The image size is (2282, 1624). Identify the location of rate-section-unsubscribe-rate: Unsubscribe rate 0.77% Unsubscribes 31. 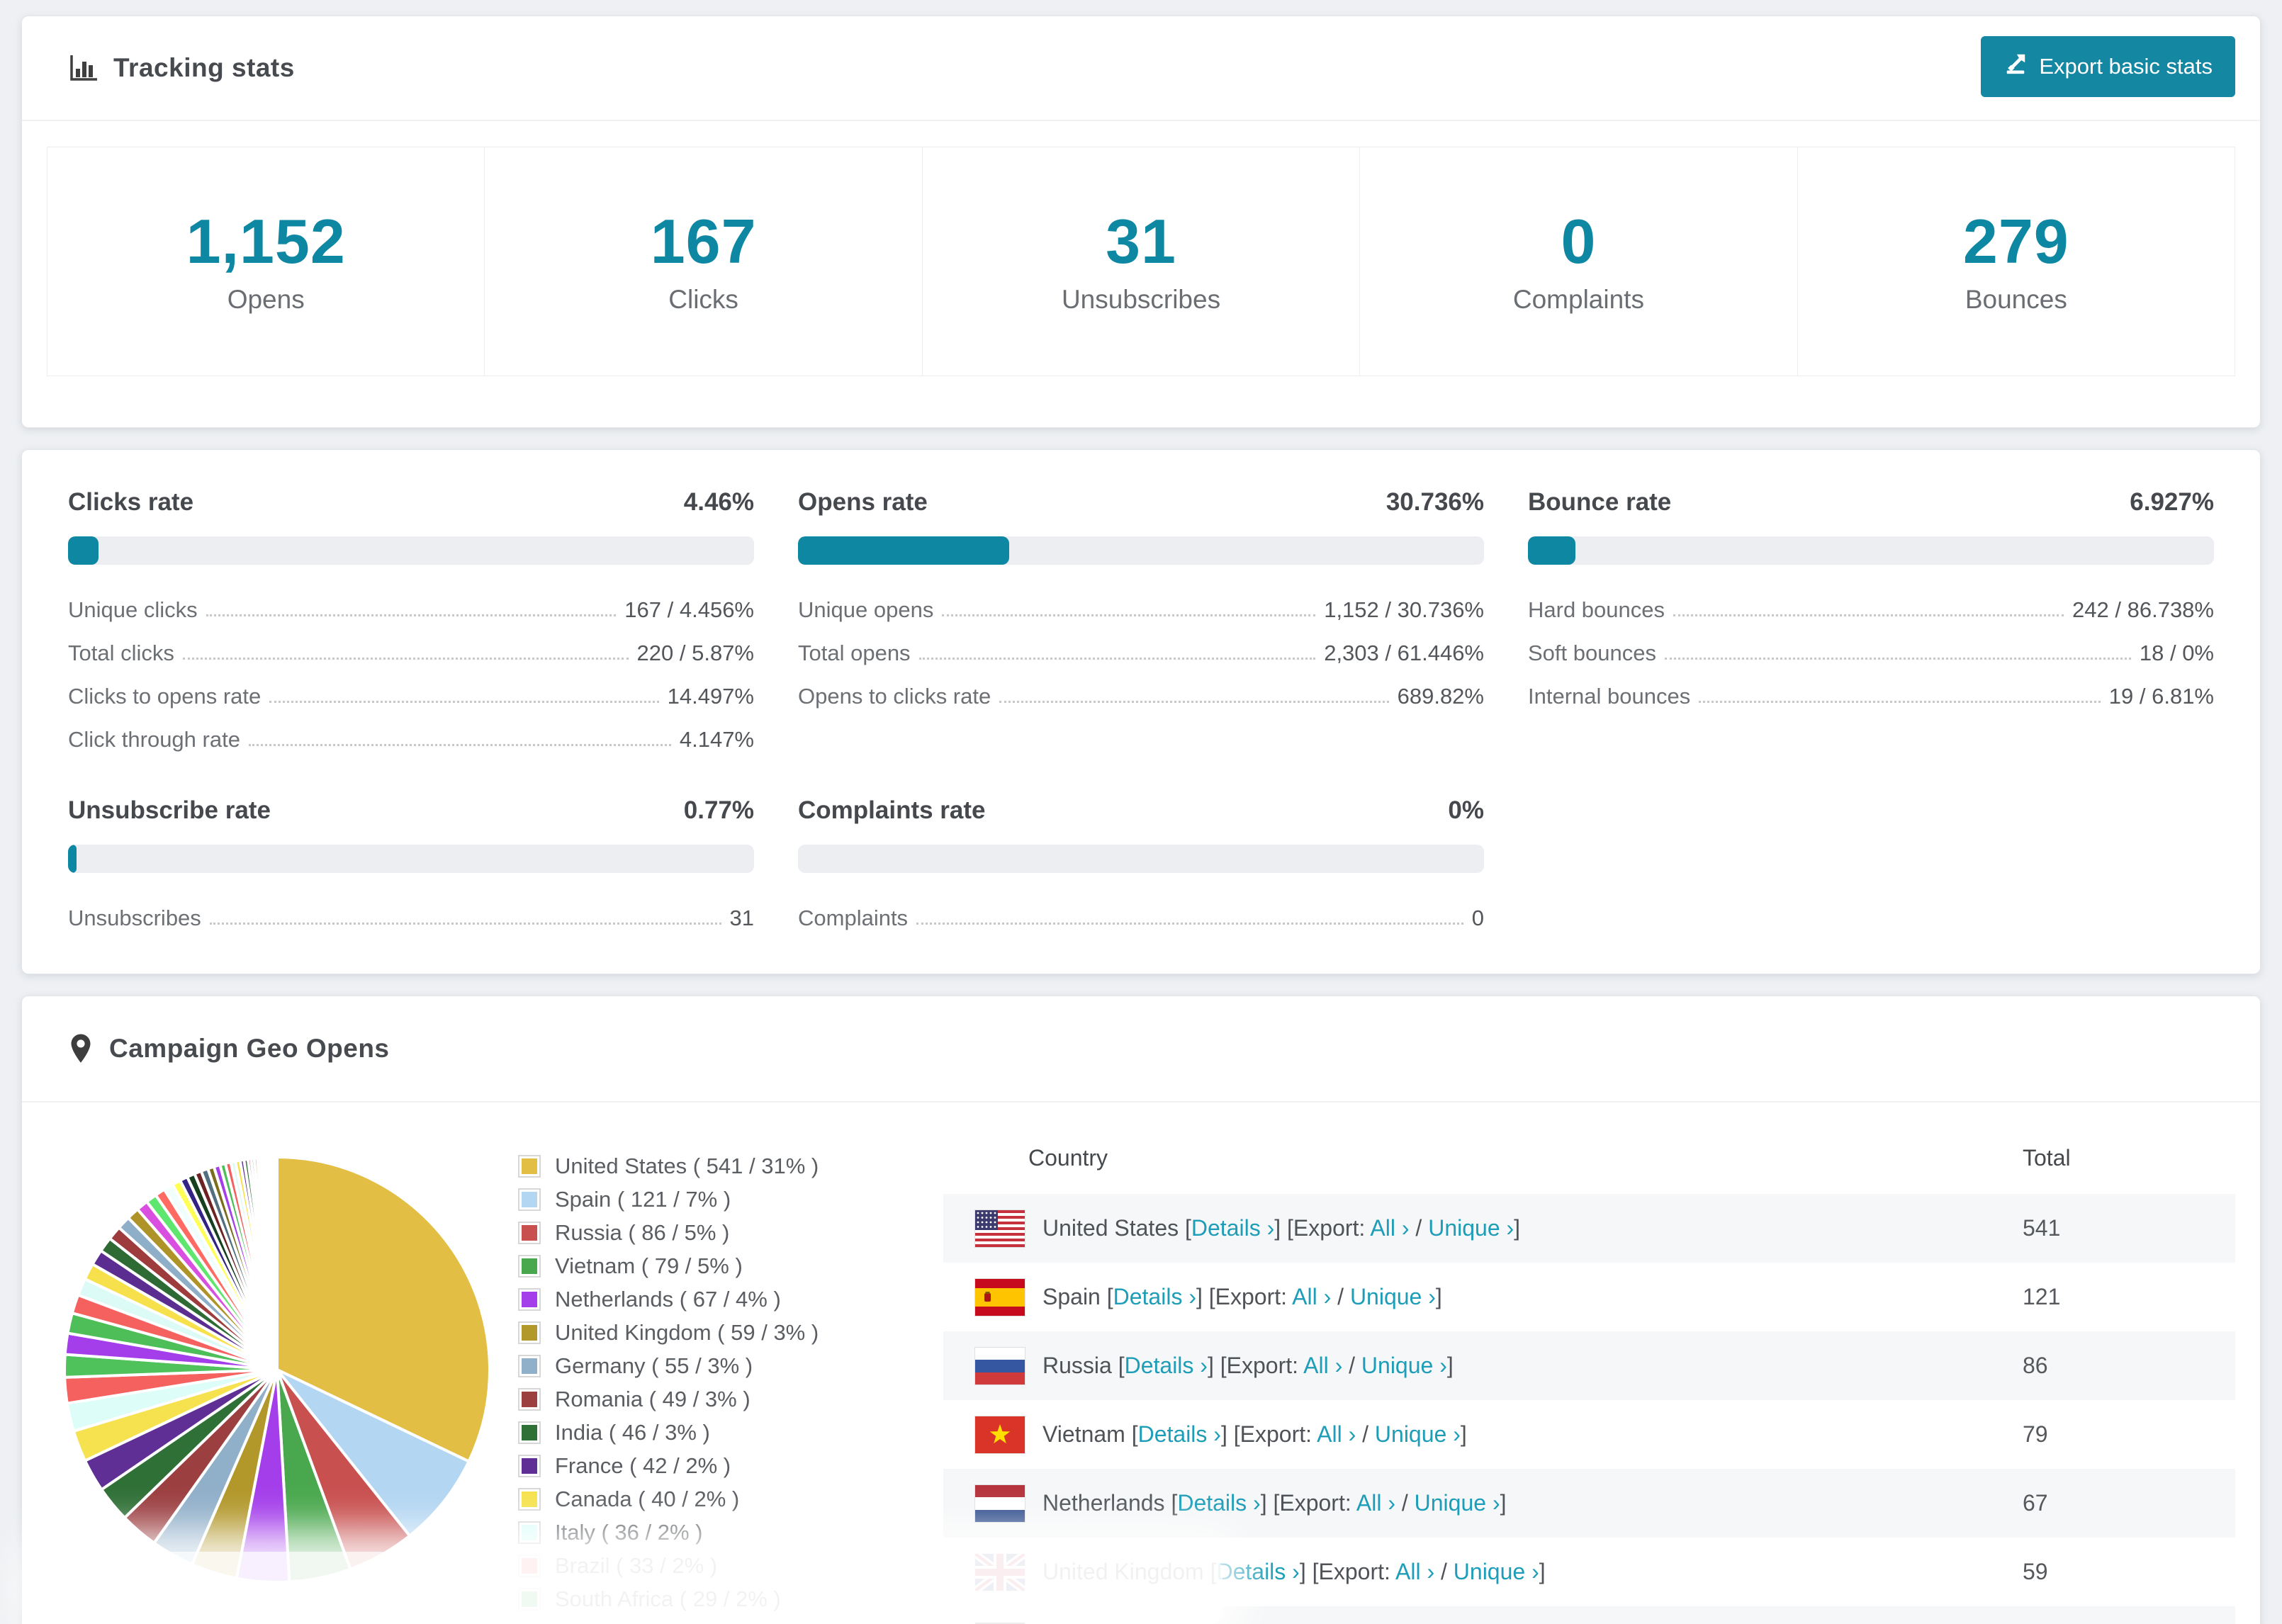
(411, 863).